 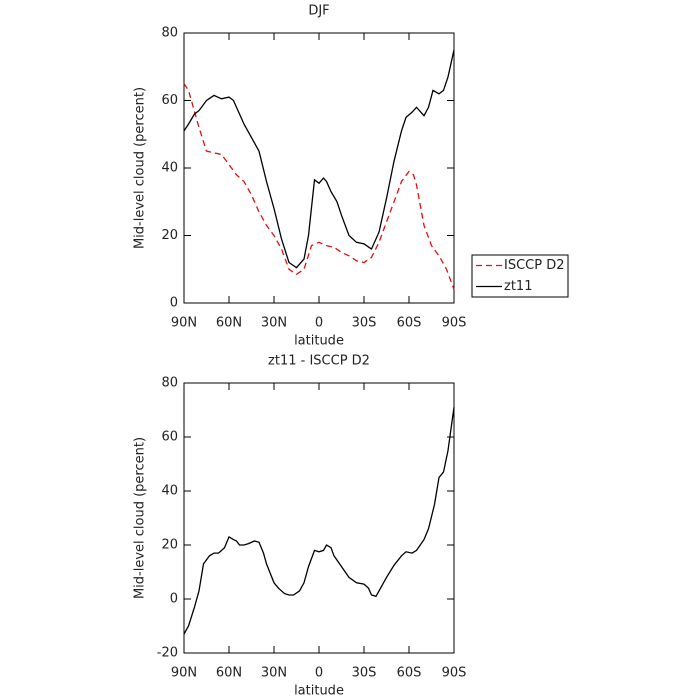 I want to click on chart-title: zt11 - ISCCP D2, so click(x=319, y=361).